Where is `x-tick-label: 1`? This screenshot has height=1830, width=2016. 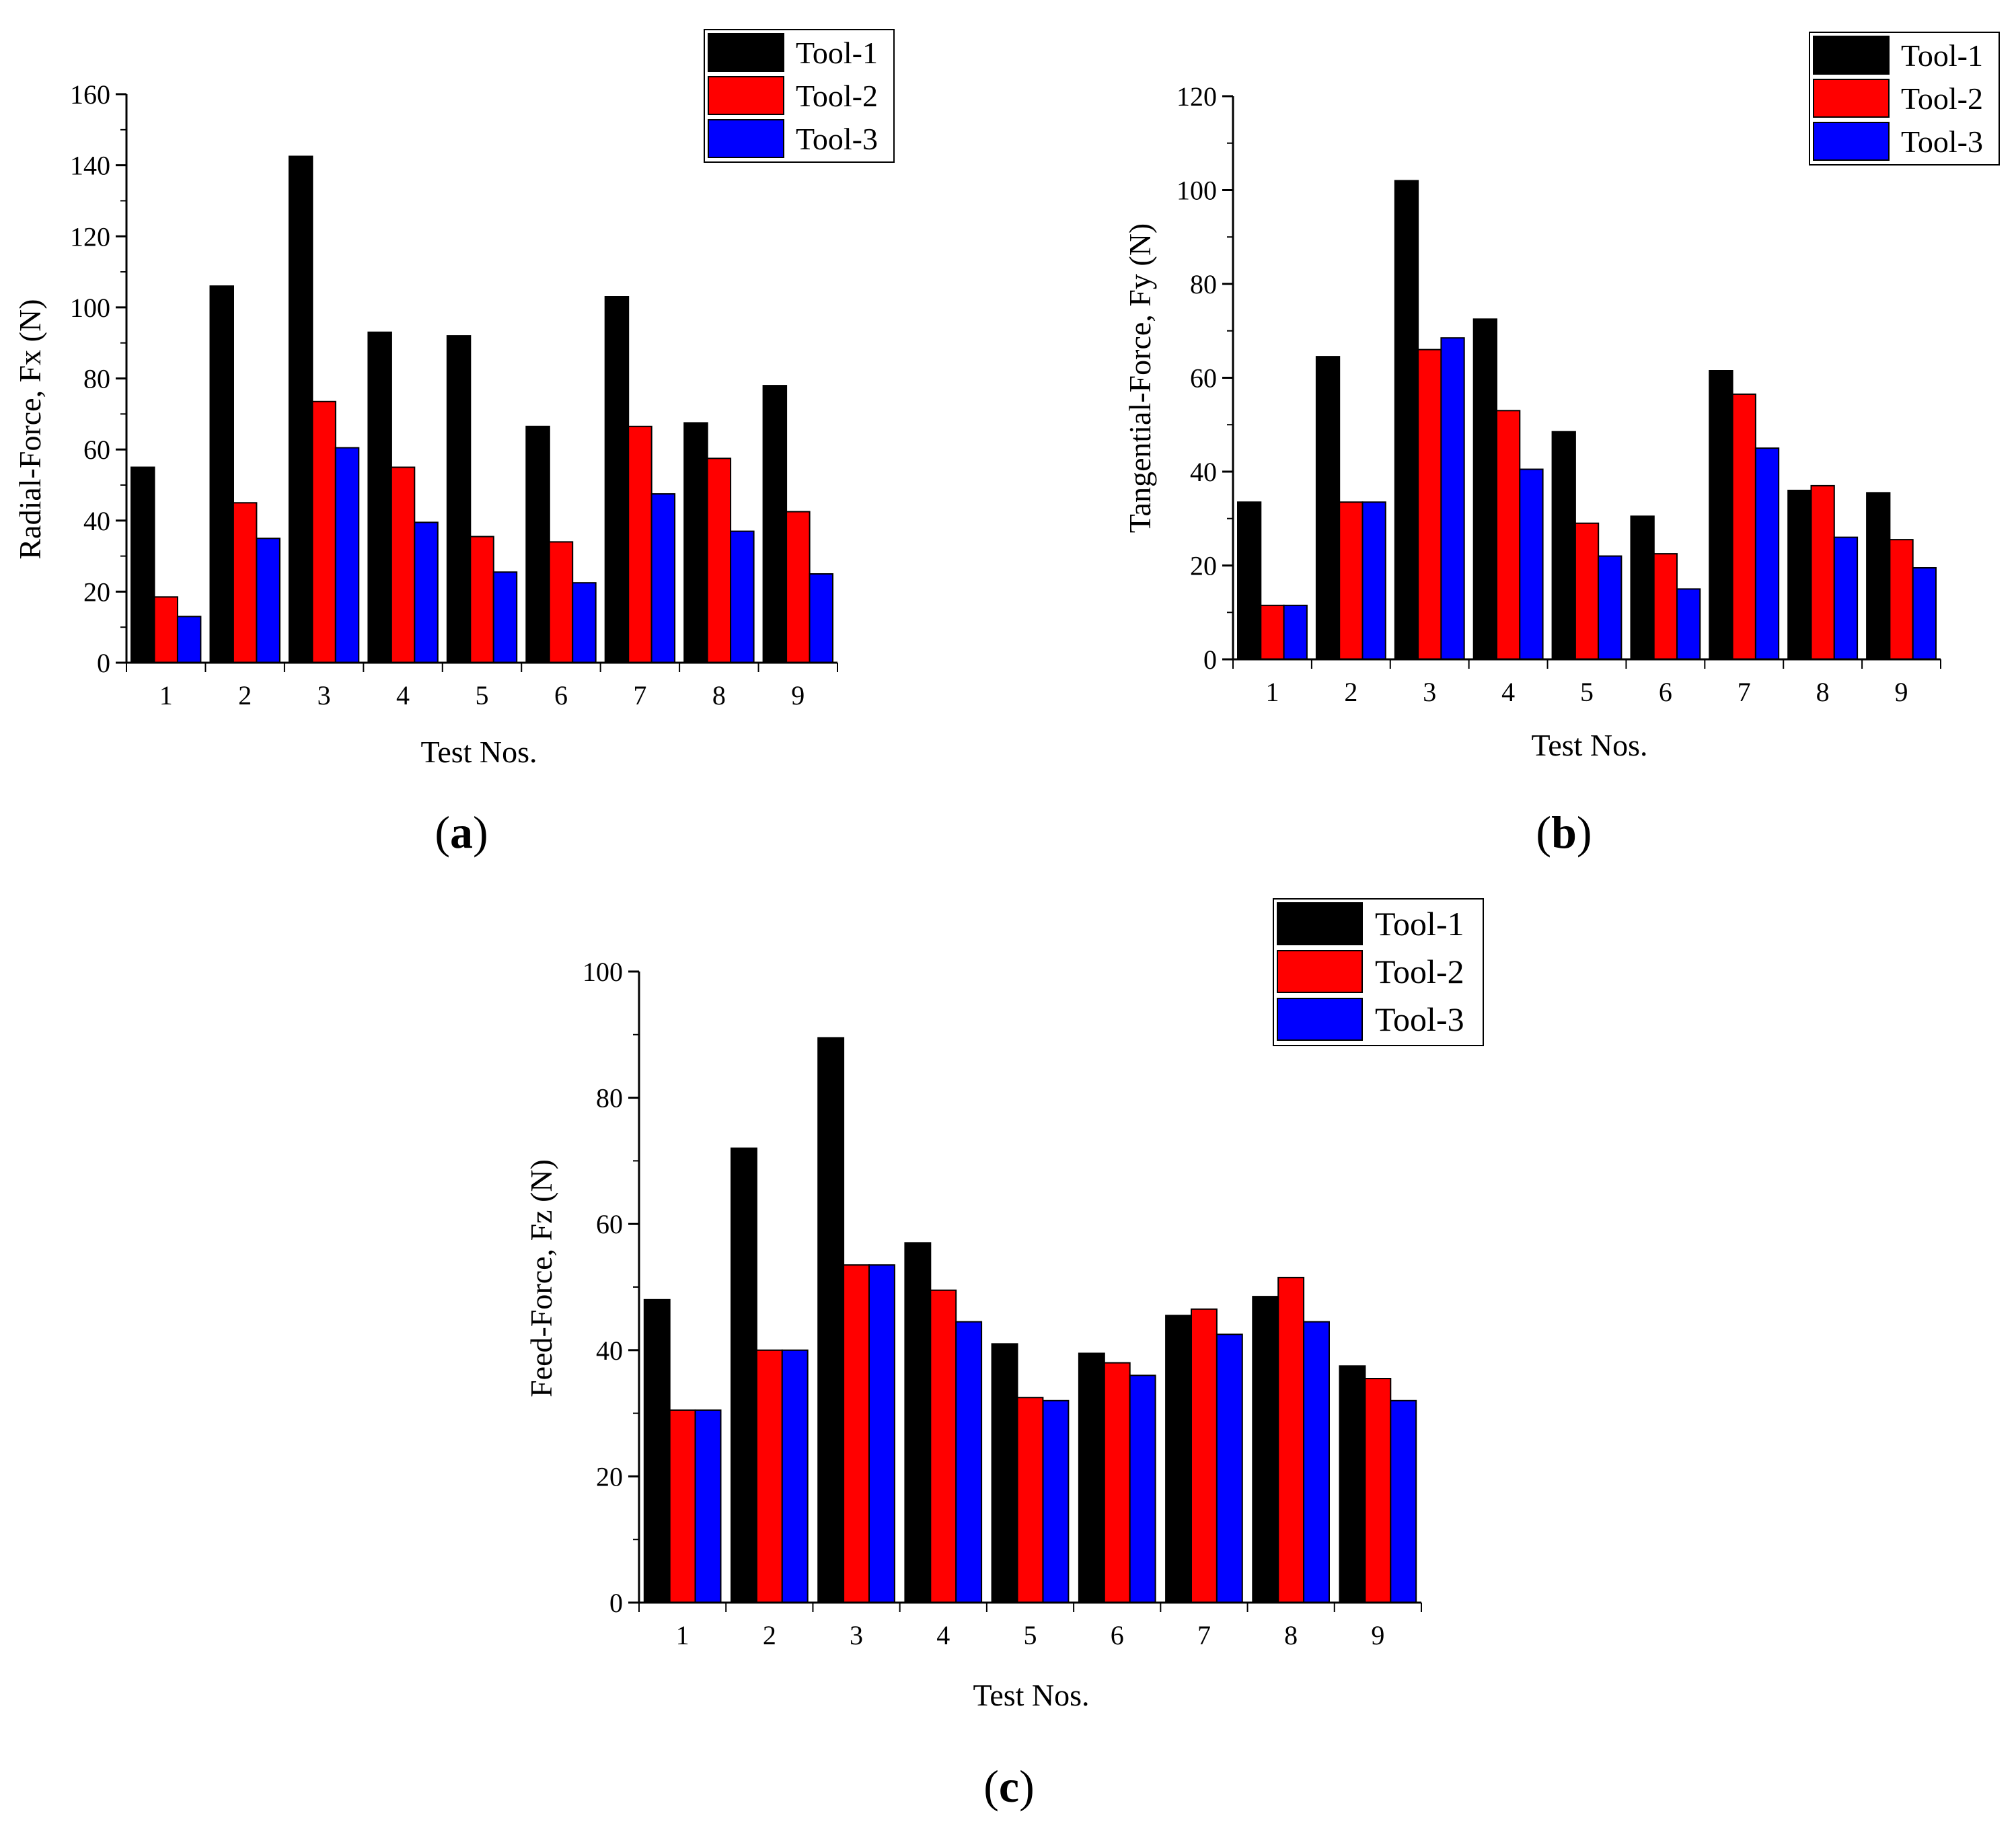 x-tick-label: 1 is located at coordinates (166, 695).